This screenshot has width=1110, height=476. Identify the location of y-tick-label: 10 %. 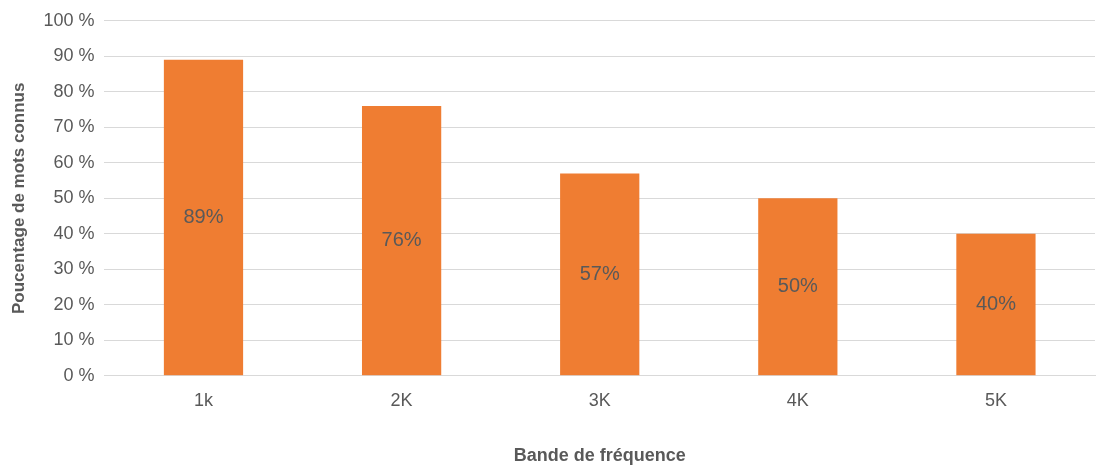
(74, 339).